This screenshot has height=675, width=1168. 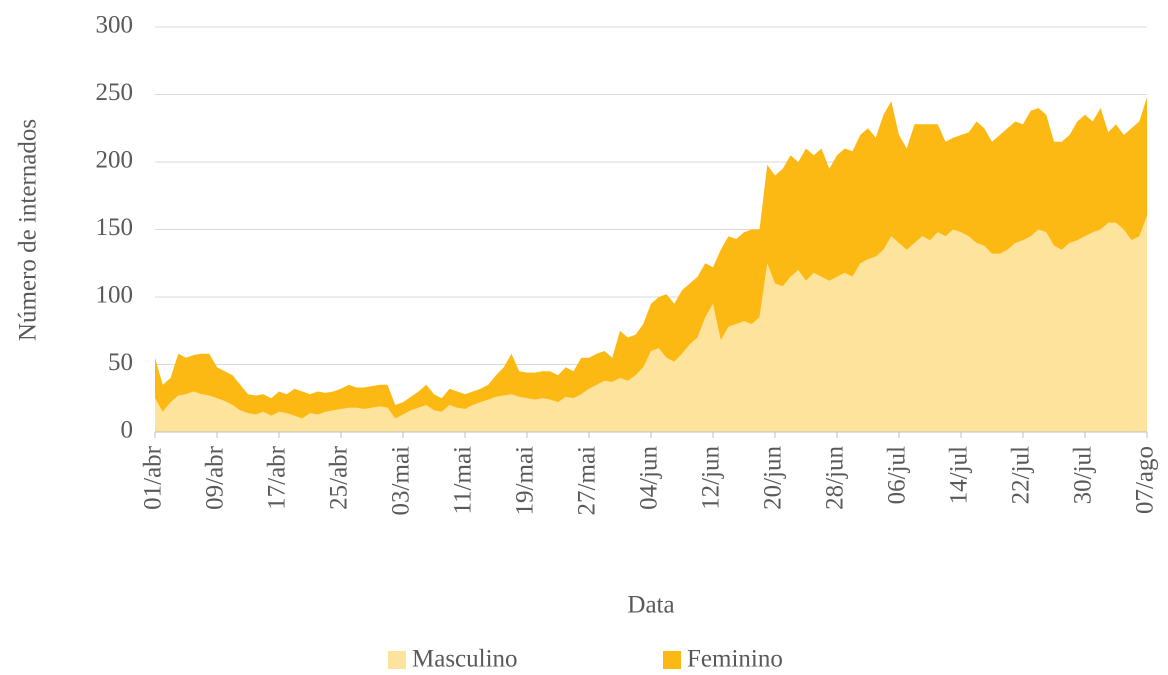 I want to click on x-tick-label: 04/jun, so click(x=649, y=478).